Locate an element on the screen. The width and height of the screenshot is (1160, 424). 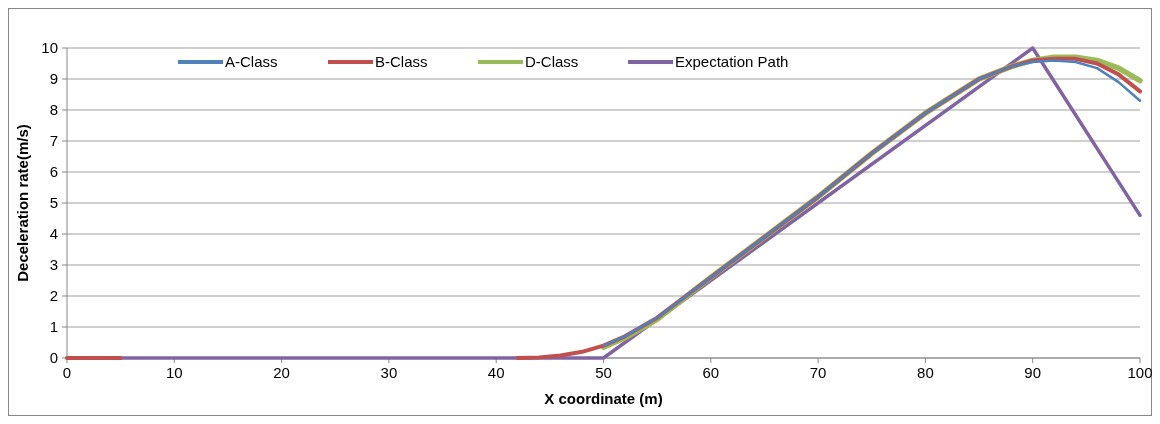
y-tick-label: 6 is located at coordinates (53, 171).